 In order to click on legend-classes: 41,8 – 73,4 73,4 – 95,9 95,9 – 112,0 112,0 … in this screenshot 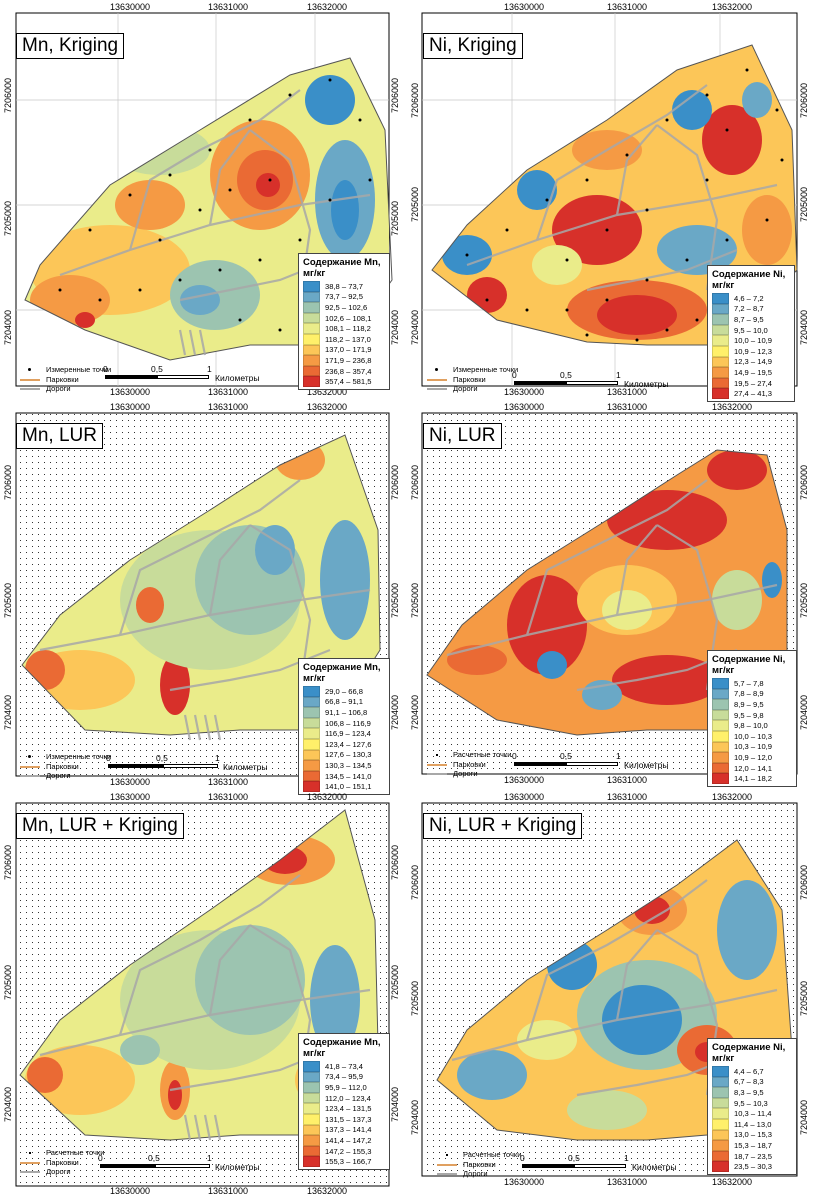, I will do `click(344, 1114)`.